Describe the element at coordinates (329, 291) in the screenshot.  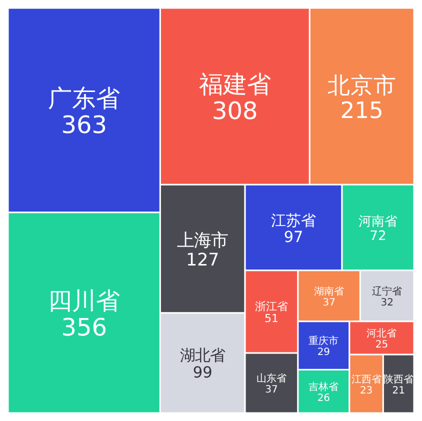
I see `category-label: 湖南省` at that location.